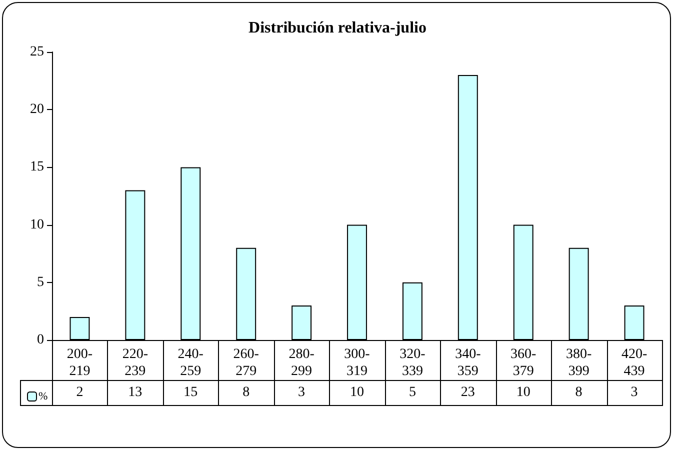 The width and height of the screenshot is (675, 452). Describe the element at coordinates (191, 363) in the screenshot. I see `x-tick-label: 240-259` at that location.